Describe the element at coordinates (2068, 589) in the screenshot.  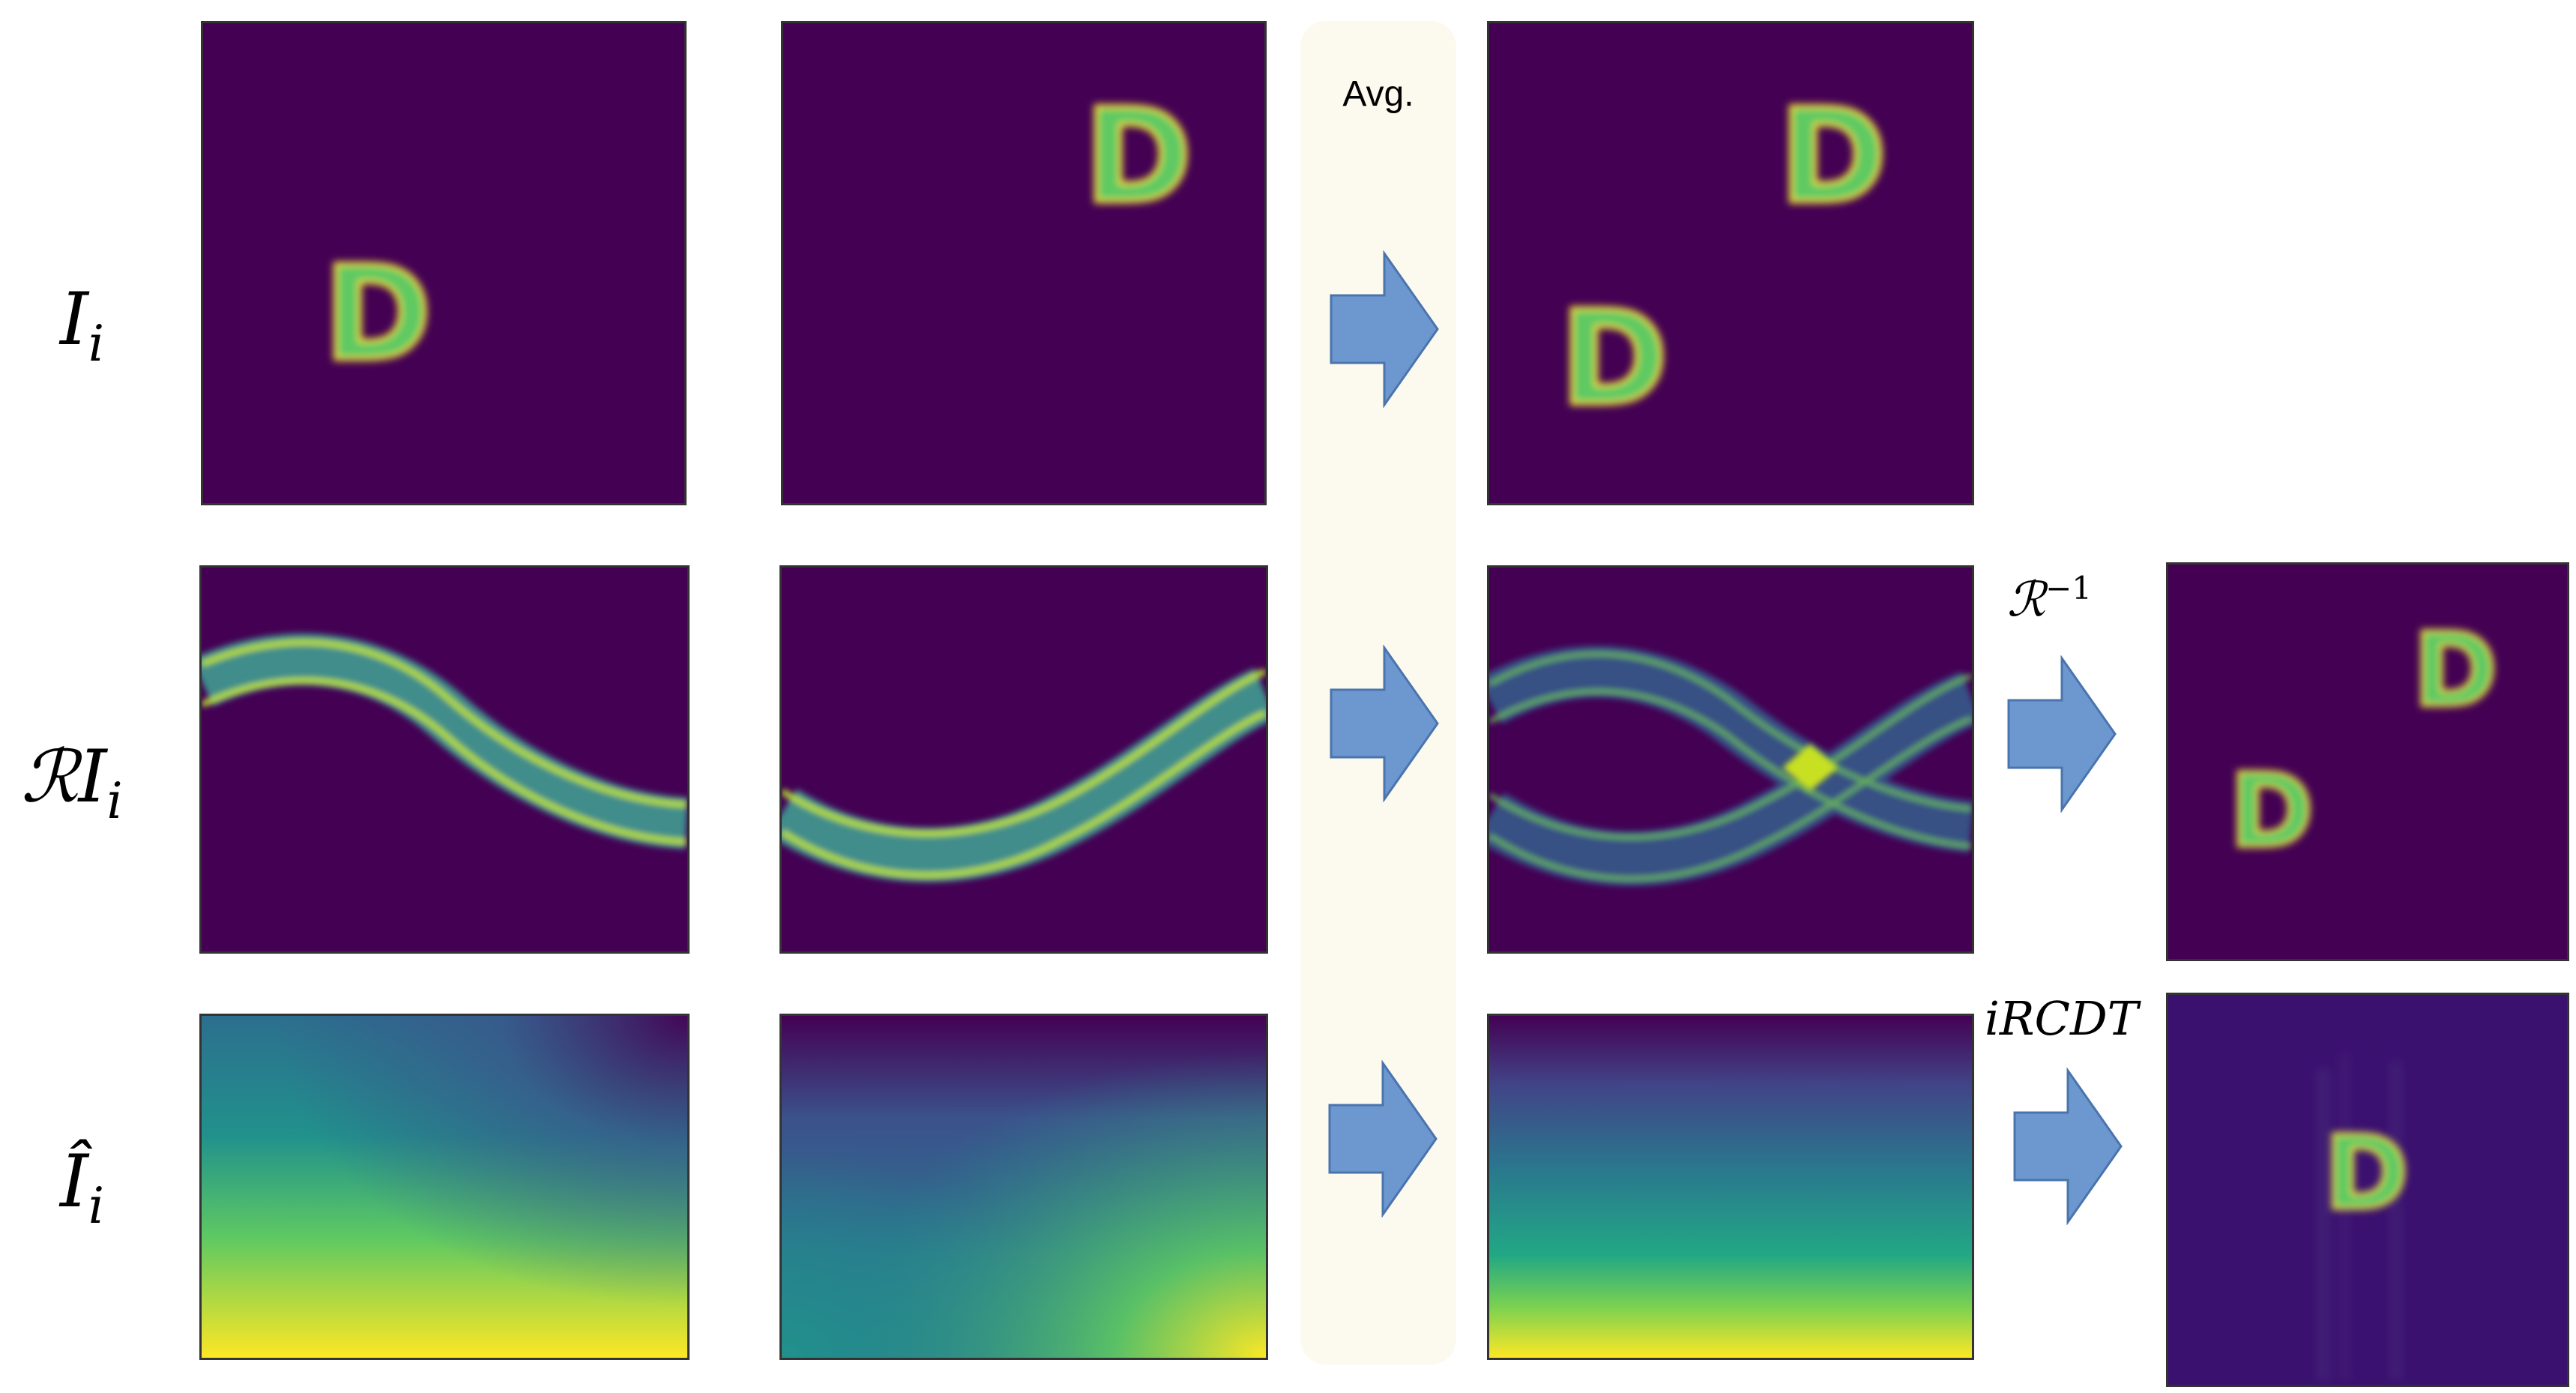
I see `operator-exponent: −1` at that location.